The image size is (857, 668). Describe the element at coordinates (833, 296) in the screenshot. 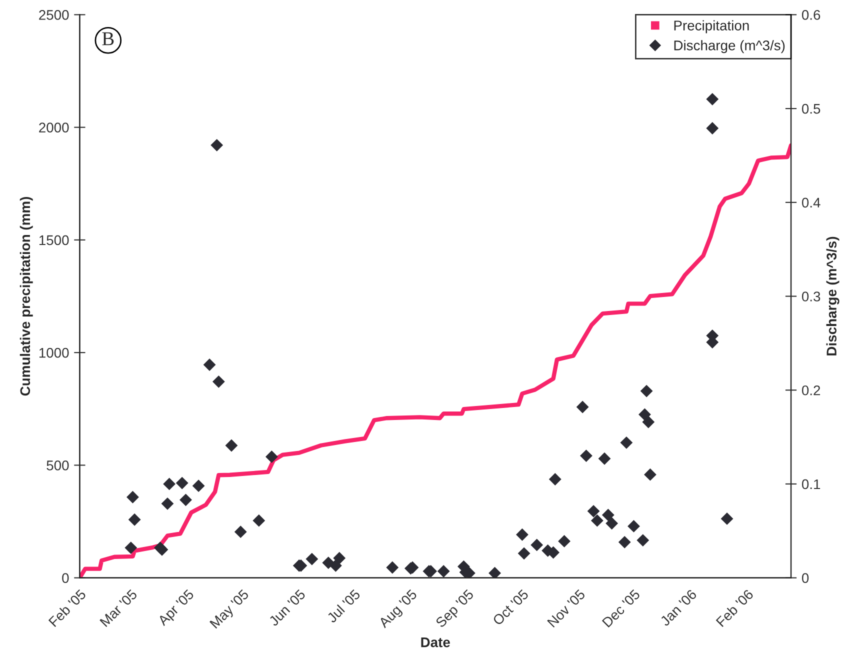

I see `y2-axis-title: Discharge (m^3/s)` at that location.